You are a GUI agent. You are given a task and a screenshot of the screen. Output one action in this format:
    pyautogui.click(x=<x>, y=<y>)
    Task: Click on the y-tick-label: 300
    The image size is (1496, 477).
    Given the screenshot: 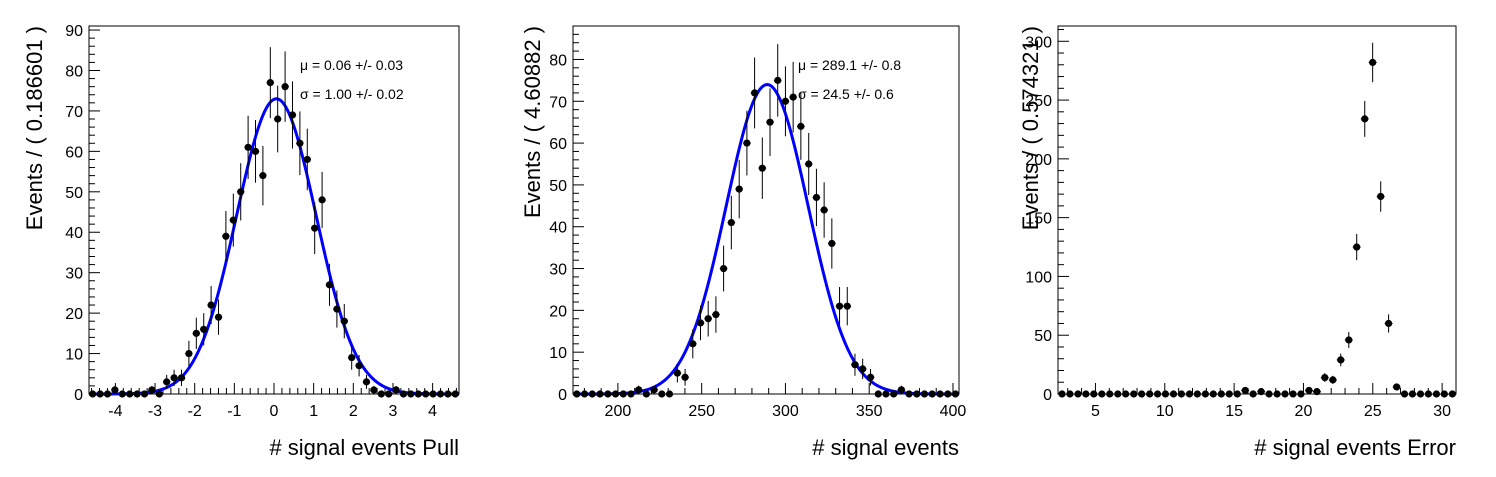 What is the action you would take?
    pyautogui.click(x=1038, y=42)
    